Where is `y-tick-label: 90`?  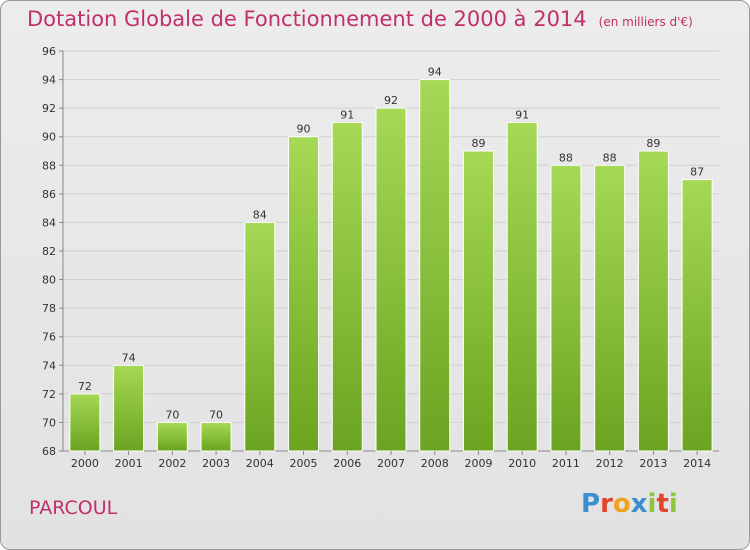 y-tick-label: 90 is located at coordinates (49, 137).